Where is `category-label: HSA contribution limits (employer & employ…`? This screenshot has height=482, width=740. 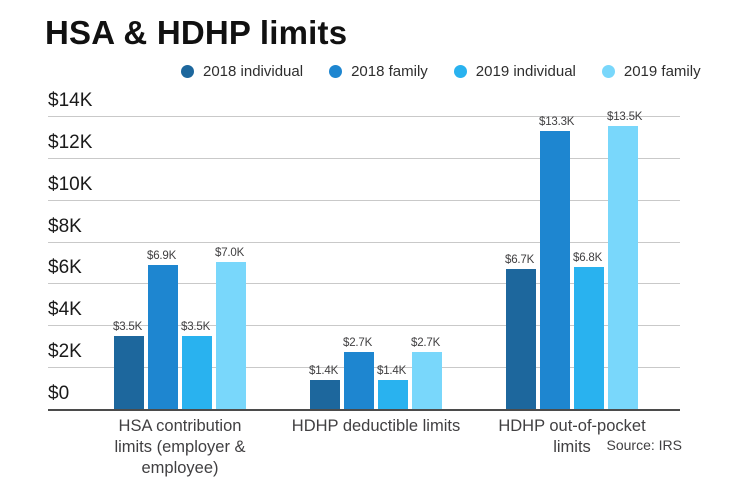 category-label: HSA contribution limits (employer & employ… is located at coordinates (180, 447).